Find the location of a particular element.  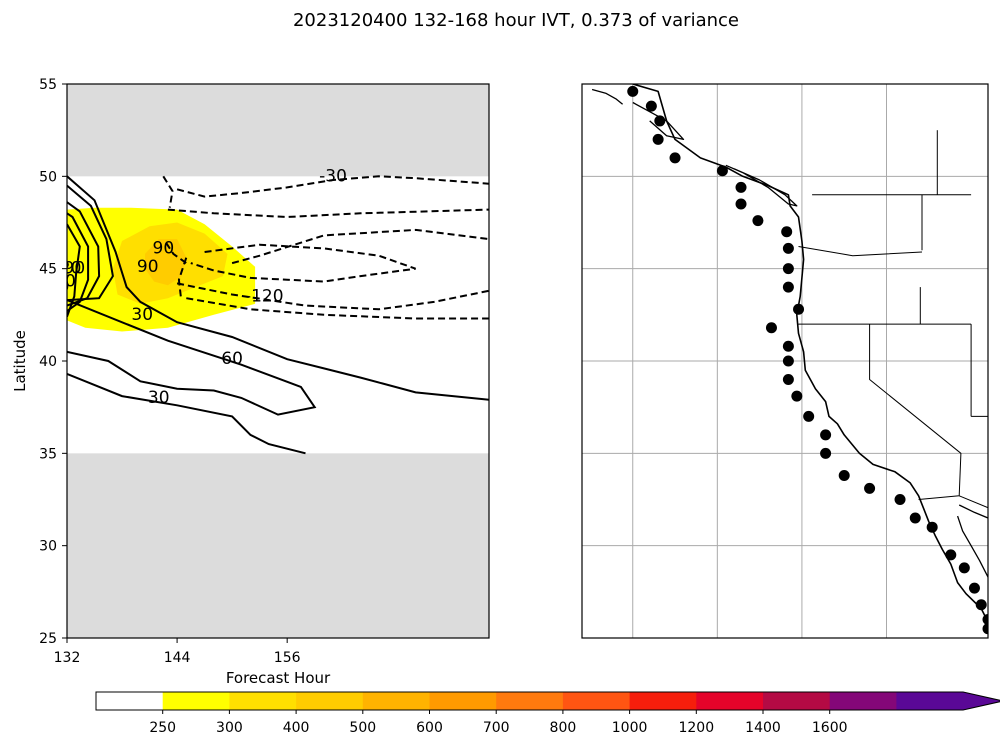

colorbar-tick-label: 1400 is located at coordinates (763, 728).